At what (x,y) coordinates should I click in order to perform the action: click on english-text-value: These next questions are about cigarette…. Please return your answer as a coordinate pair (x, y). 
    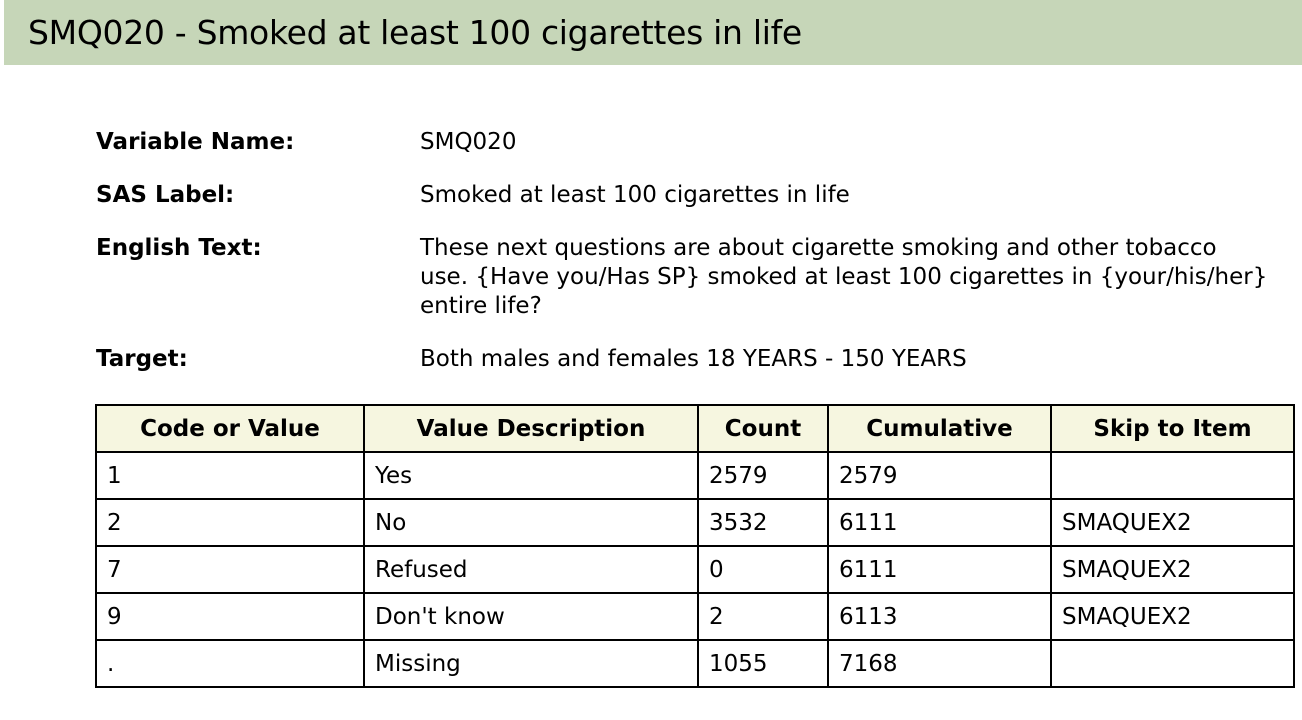
    Looking at the image, I should click on (844, 277).